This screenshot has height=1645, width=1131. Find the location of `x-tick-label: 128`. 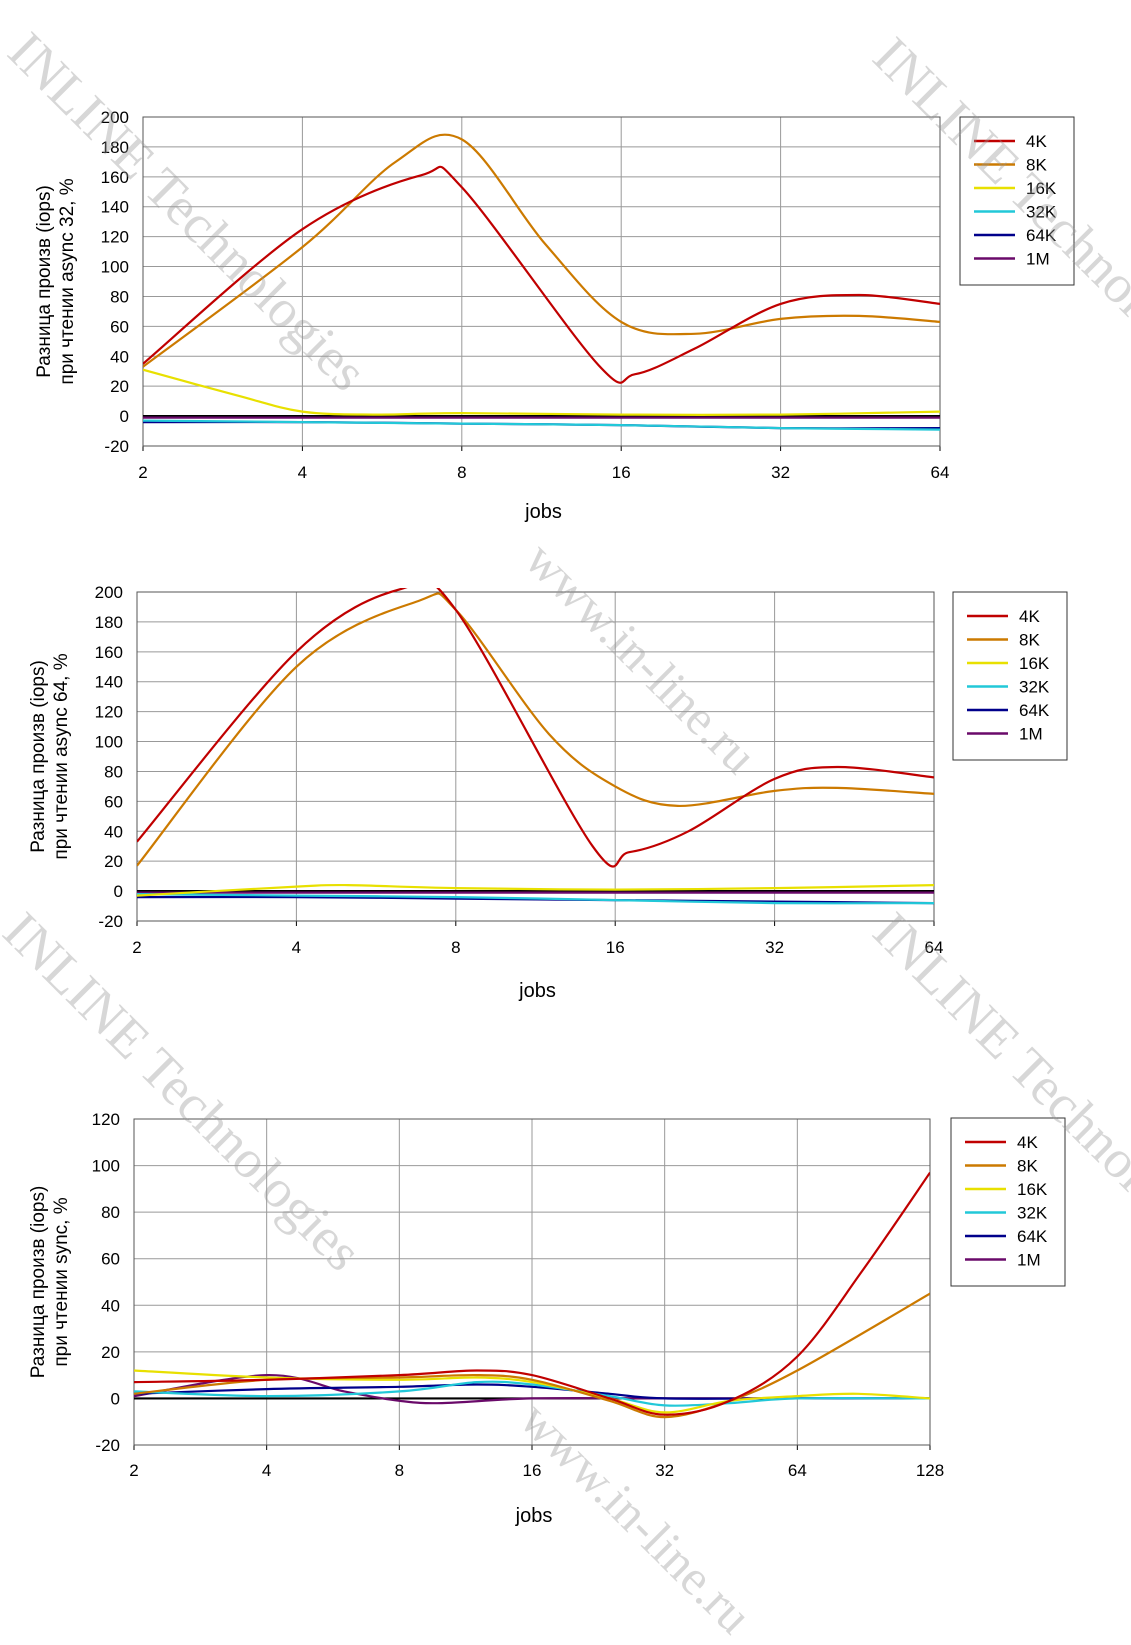

x-tick-label: 128 is located at coordinates (930, 1470).